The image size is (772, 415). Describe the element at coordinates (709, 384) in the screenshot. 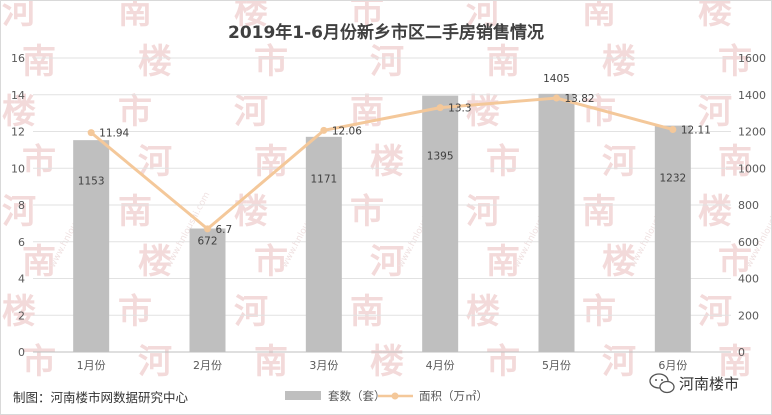

I see `footer-brand: 河南楼市` at that location.